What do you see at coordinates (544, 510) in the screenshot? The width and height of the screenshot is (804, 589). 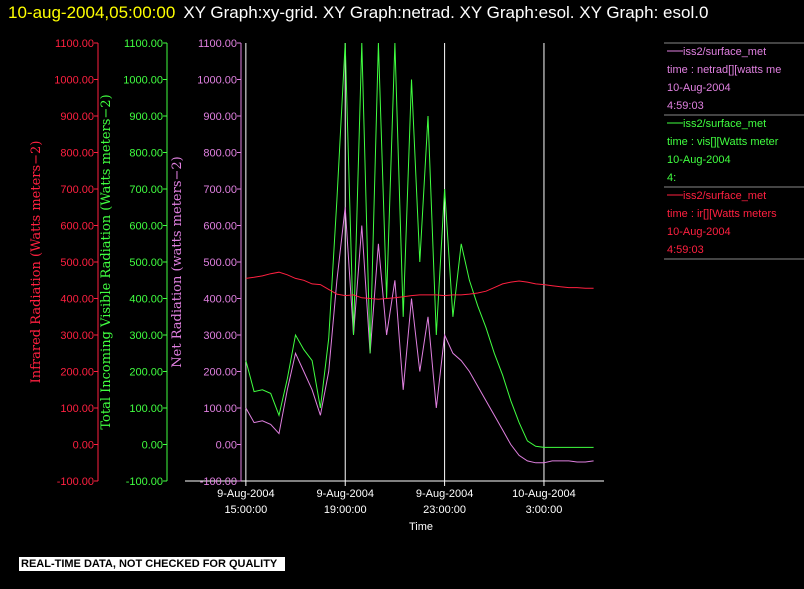 I see `x-tick-label: 3:00:00` at bounding box center [544, 510].